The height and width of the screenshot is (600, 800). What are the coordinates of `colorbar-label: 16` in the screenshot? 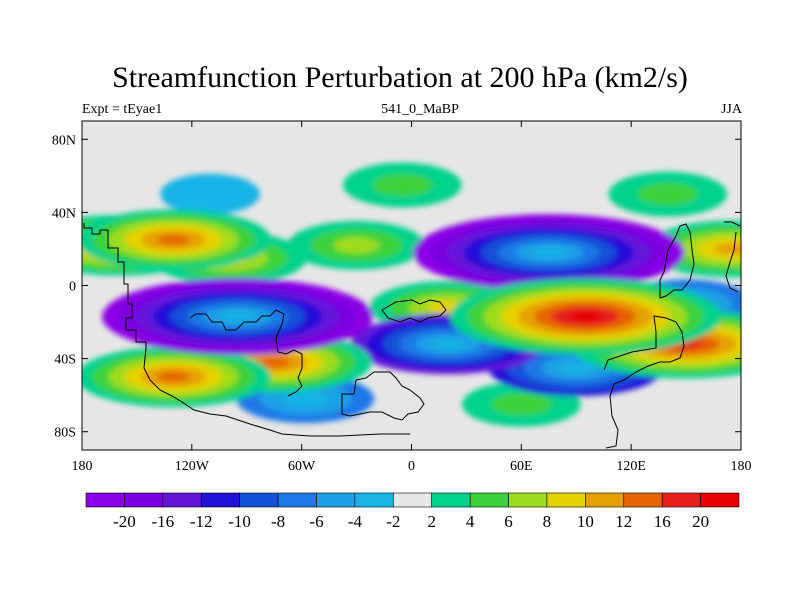 It's located at (662, 521).